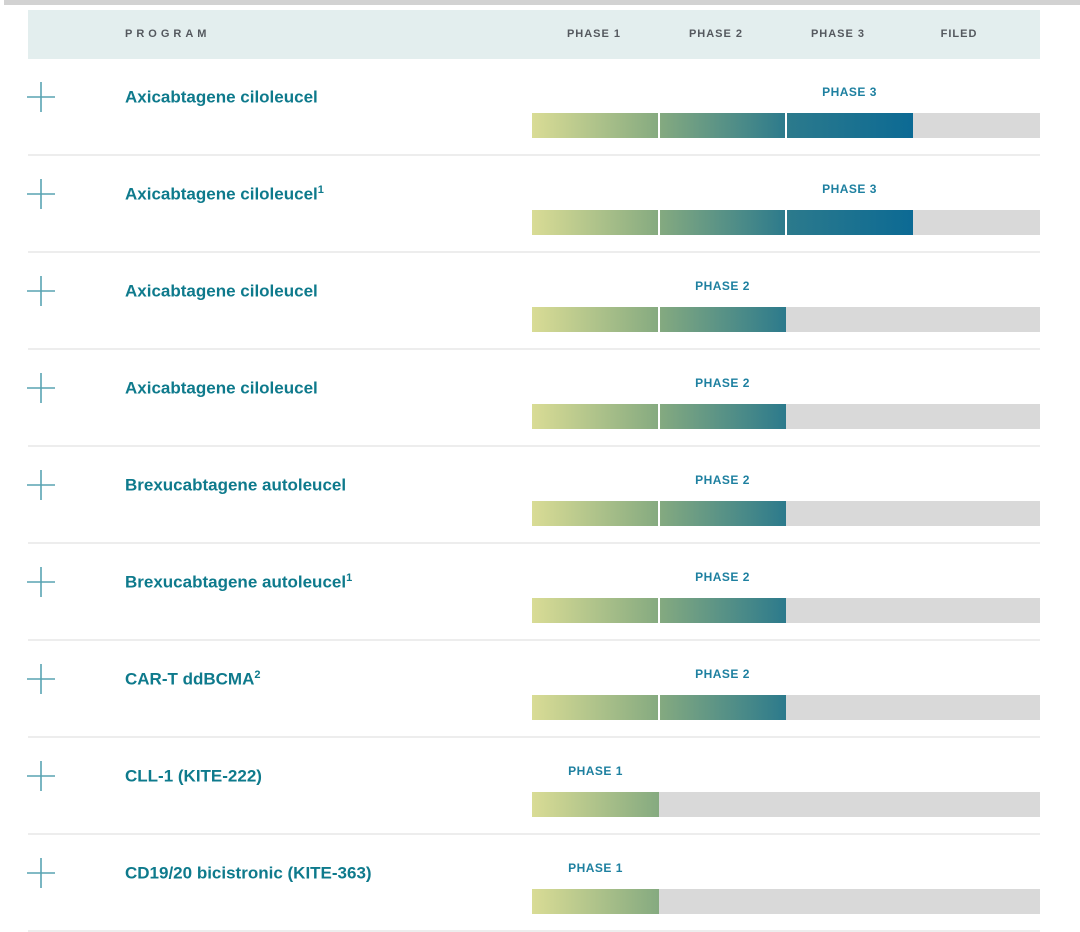 This screenshot has width=1080, height=932. What do you see at coordinates (236, 485) in the screenshot?
I see `program-name: Brexucabtagene autoleucel` at bounding box center [236, 485].